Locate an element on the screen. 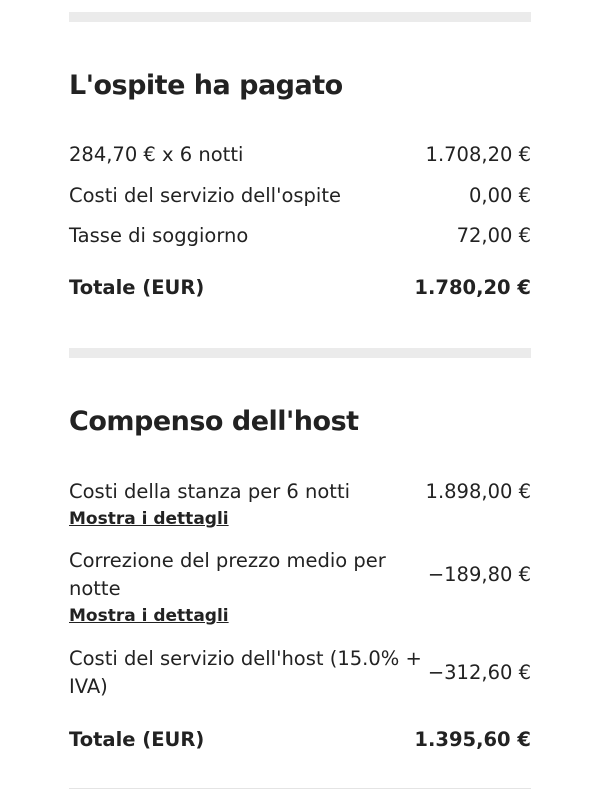  total-value: 1.780,20 € is located at coordinates (472, 287).